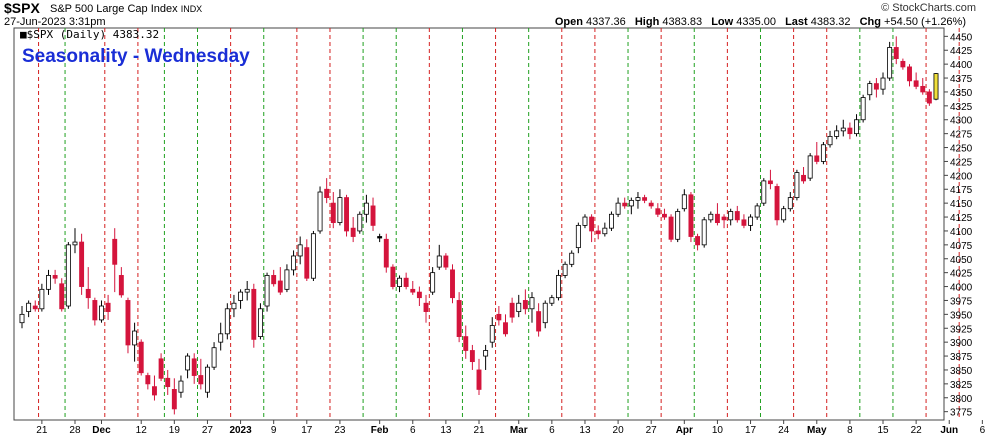 The width and height of the screenshot is (990, 438). What do you see at coordinates (961, 301) in the screenshot?
I see `y-tick-label: 3975` at bounding box center [961, 301].